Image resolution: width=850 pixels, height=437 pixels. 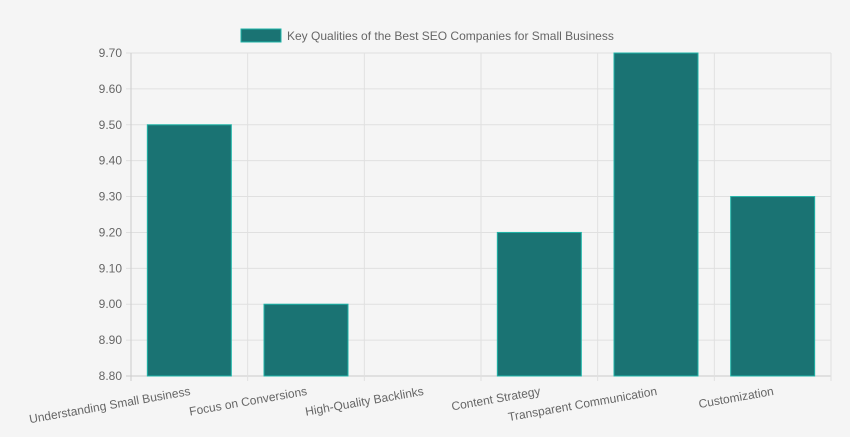 I want to click on legend-swatch, so click(x=261, y=35).